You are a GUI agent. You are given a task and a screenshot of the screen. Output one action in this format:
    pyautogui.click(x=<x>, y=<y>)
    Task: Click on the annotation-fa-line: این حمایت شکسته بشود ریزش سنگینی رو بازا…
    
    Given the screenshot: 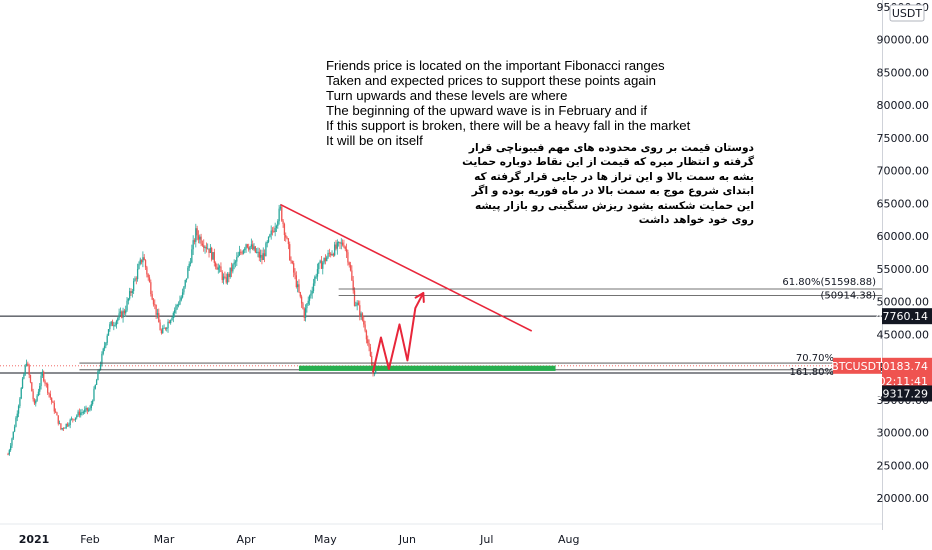 What is the action you would take?
    pyautogui.click(x=614, y=205)
    